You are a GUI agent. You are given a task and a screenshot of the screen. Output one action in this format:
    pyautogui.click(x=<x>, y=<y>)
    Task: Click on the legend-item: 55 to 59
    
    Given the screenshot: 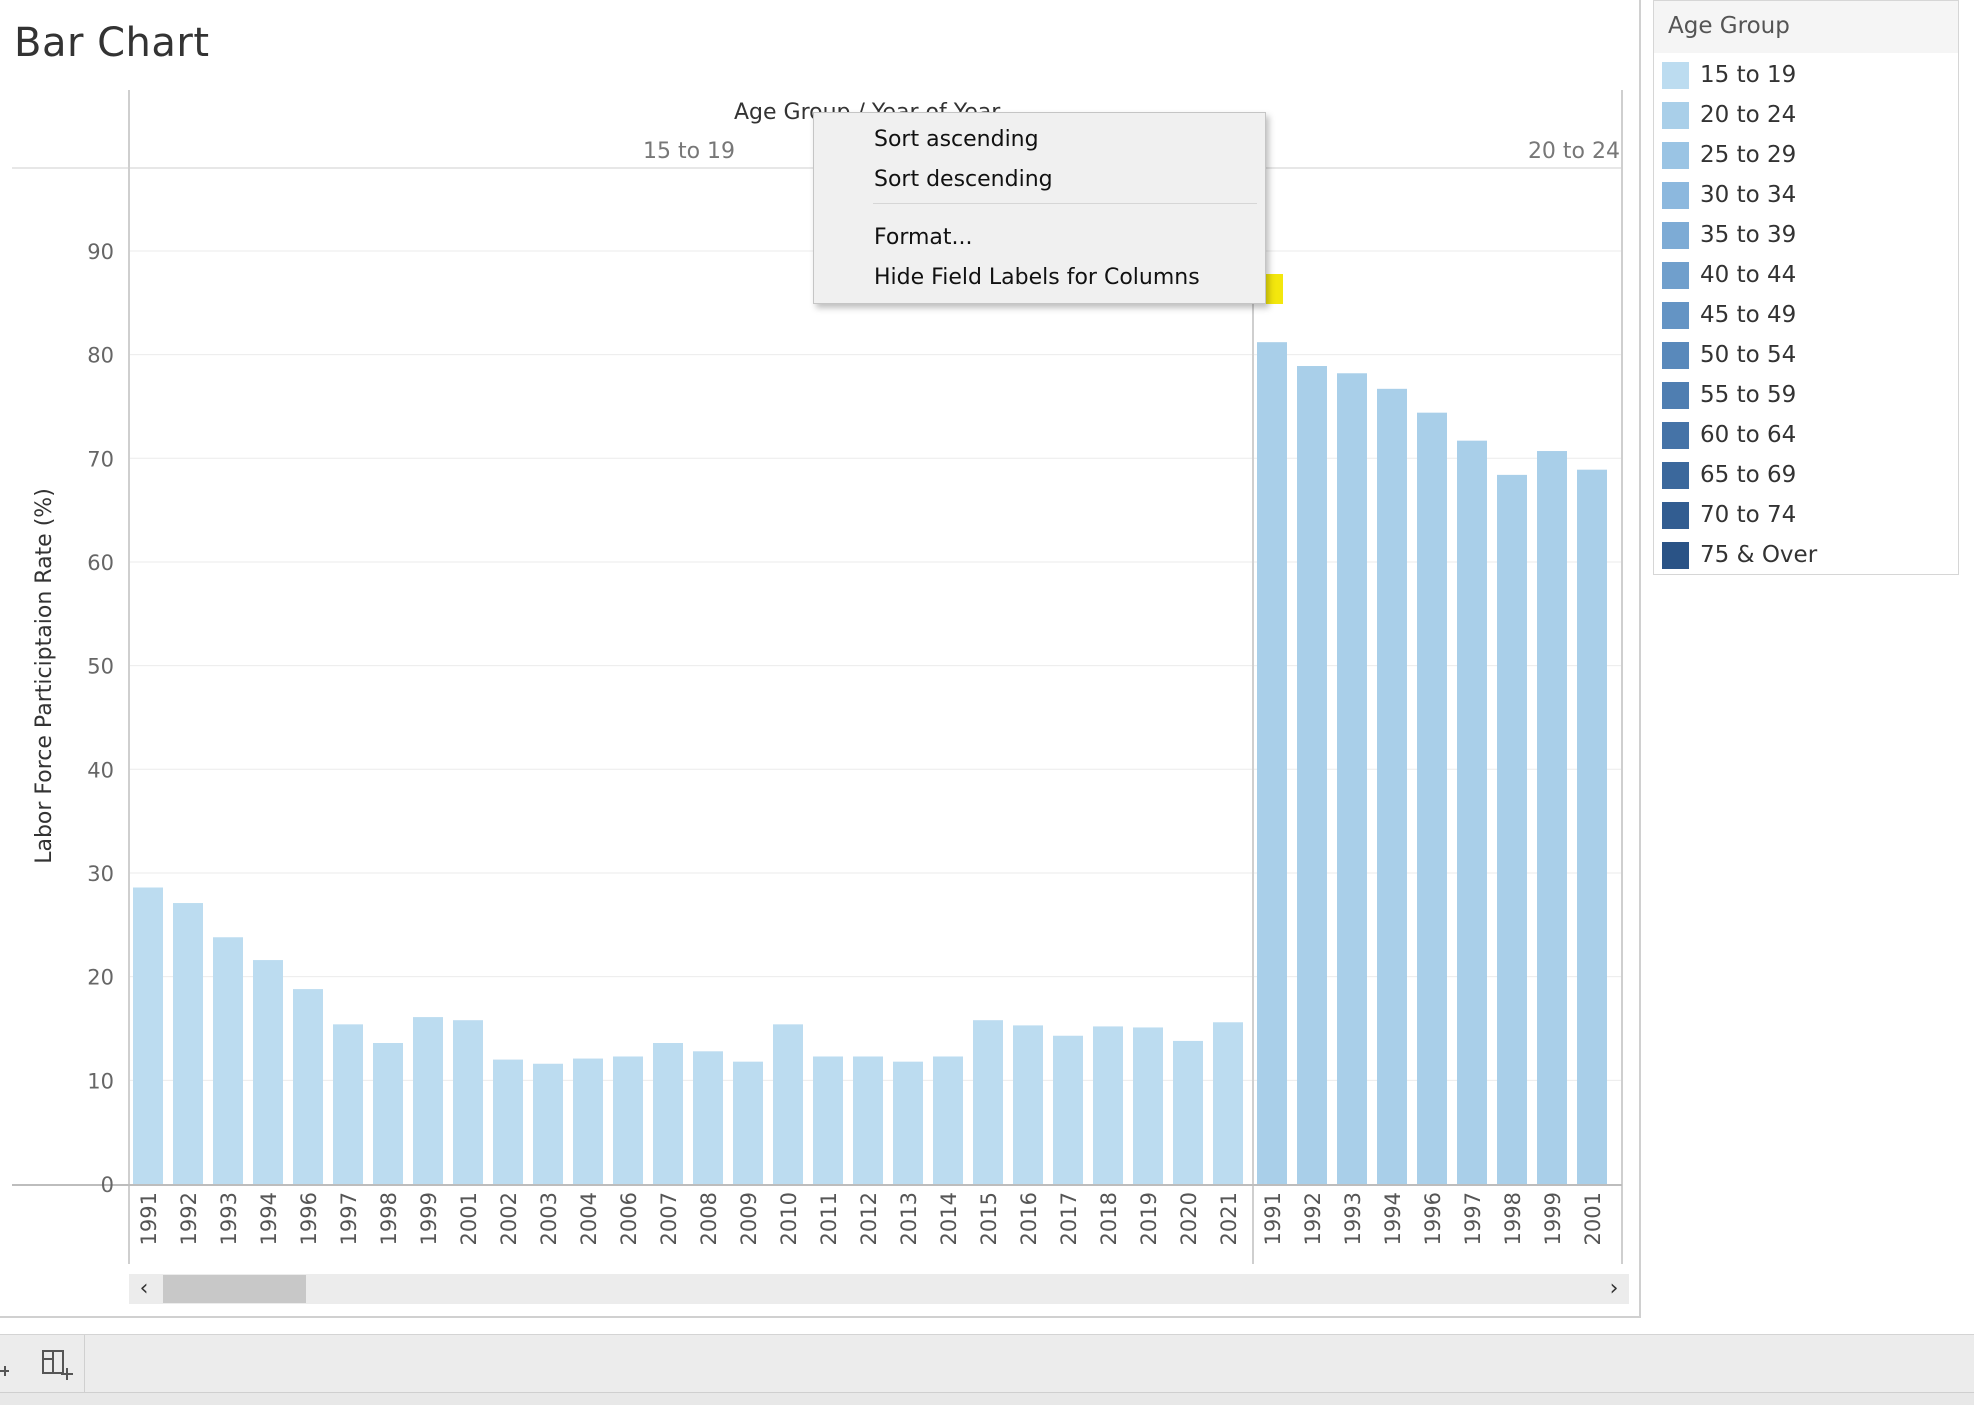 What is the action you would take?
    pyautogui.click(x=1729, y=395)
    